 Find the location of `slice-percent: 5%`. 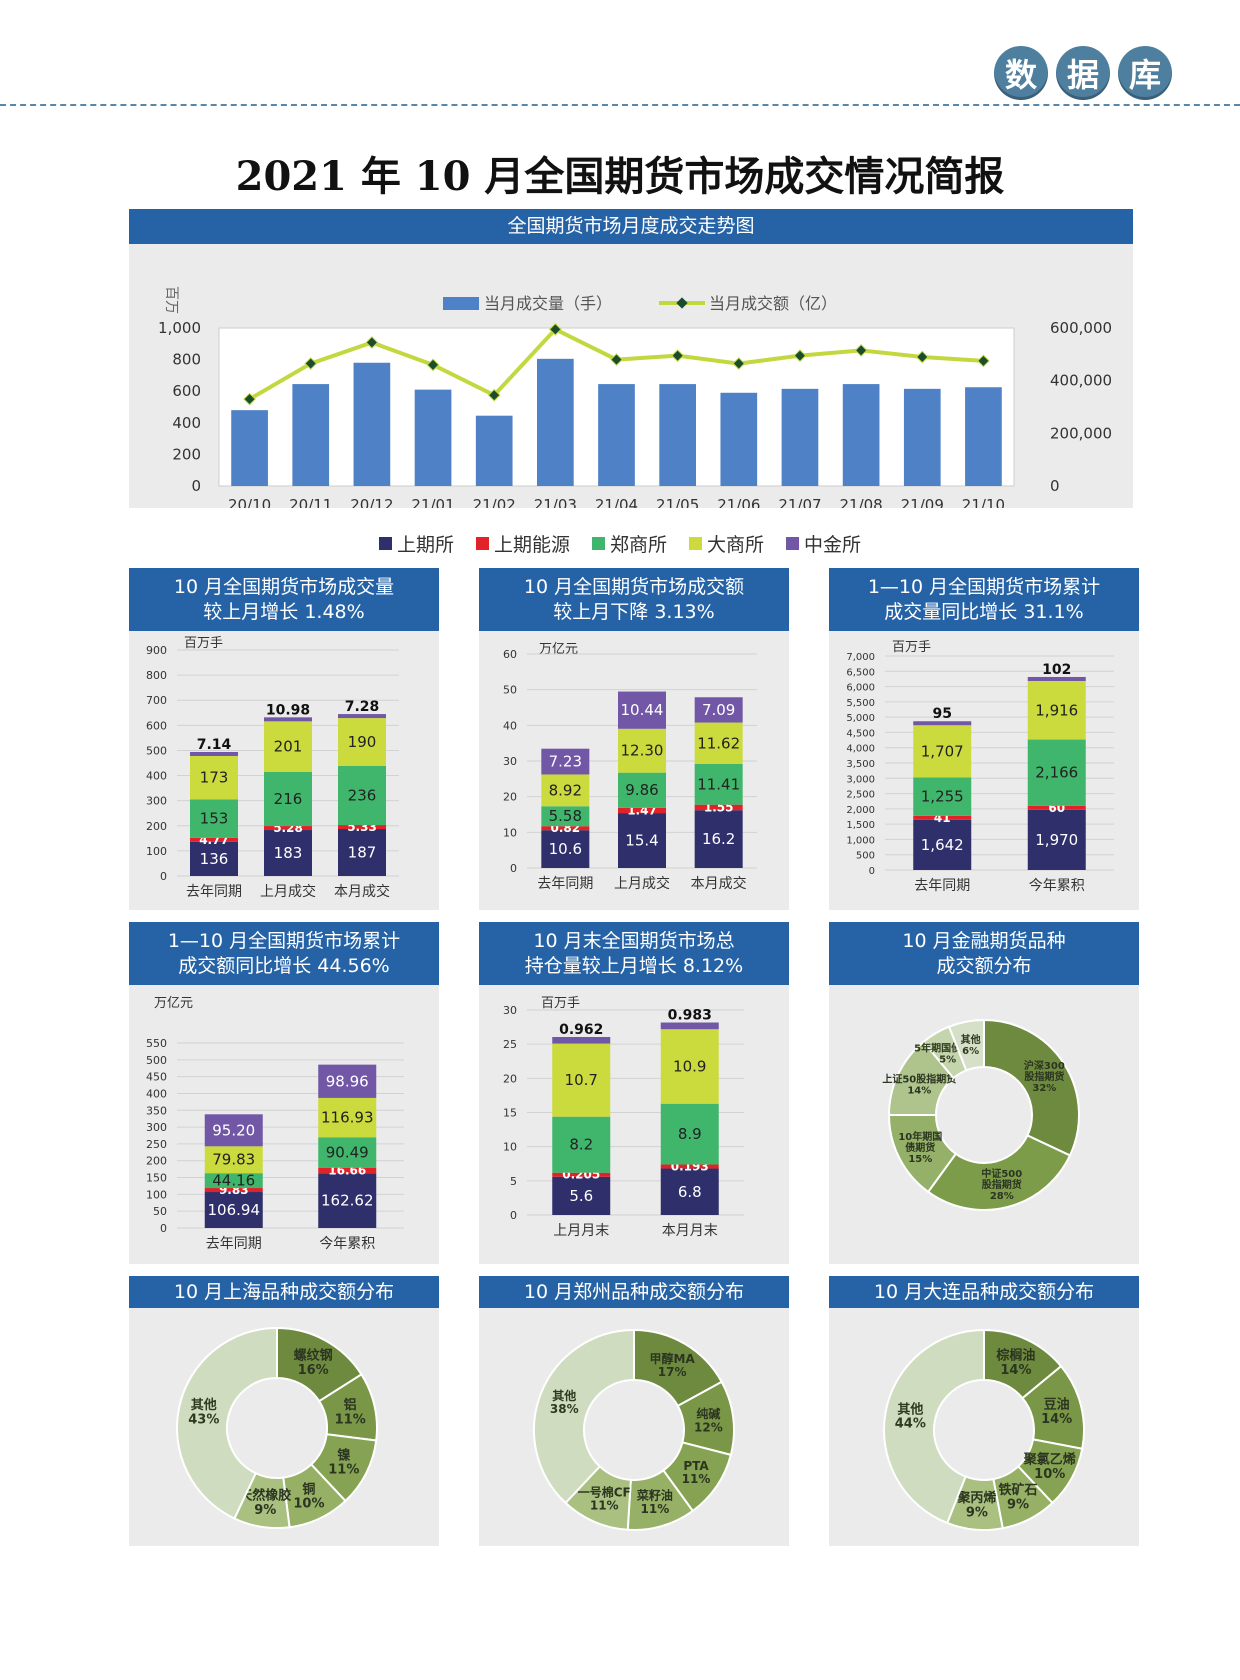

slice-percent: 5% is located at coordinates (947, 1059).